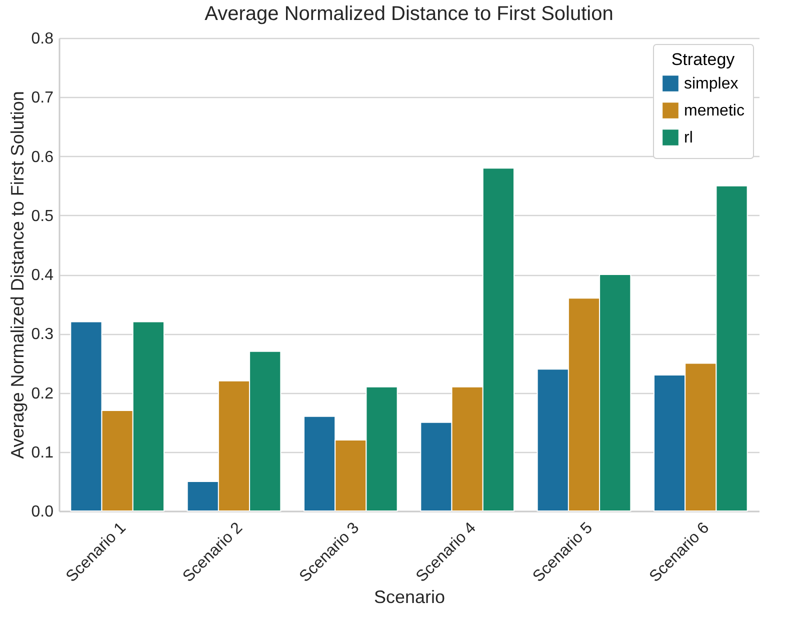 This screenshot has height=644, width=790. I want to click on y-tick-label: 0.2, so click(42, 393).